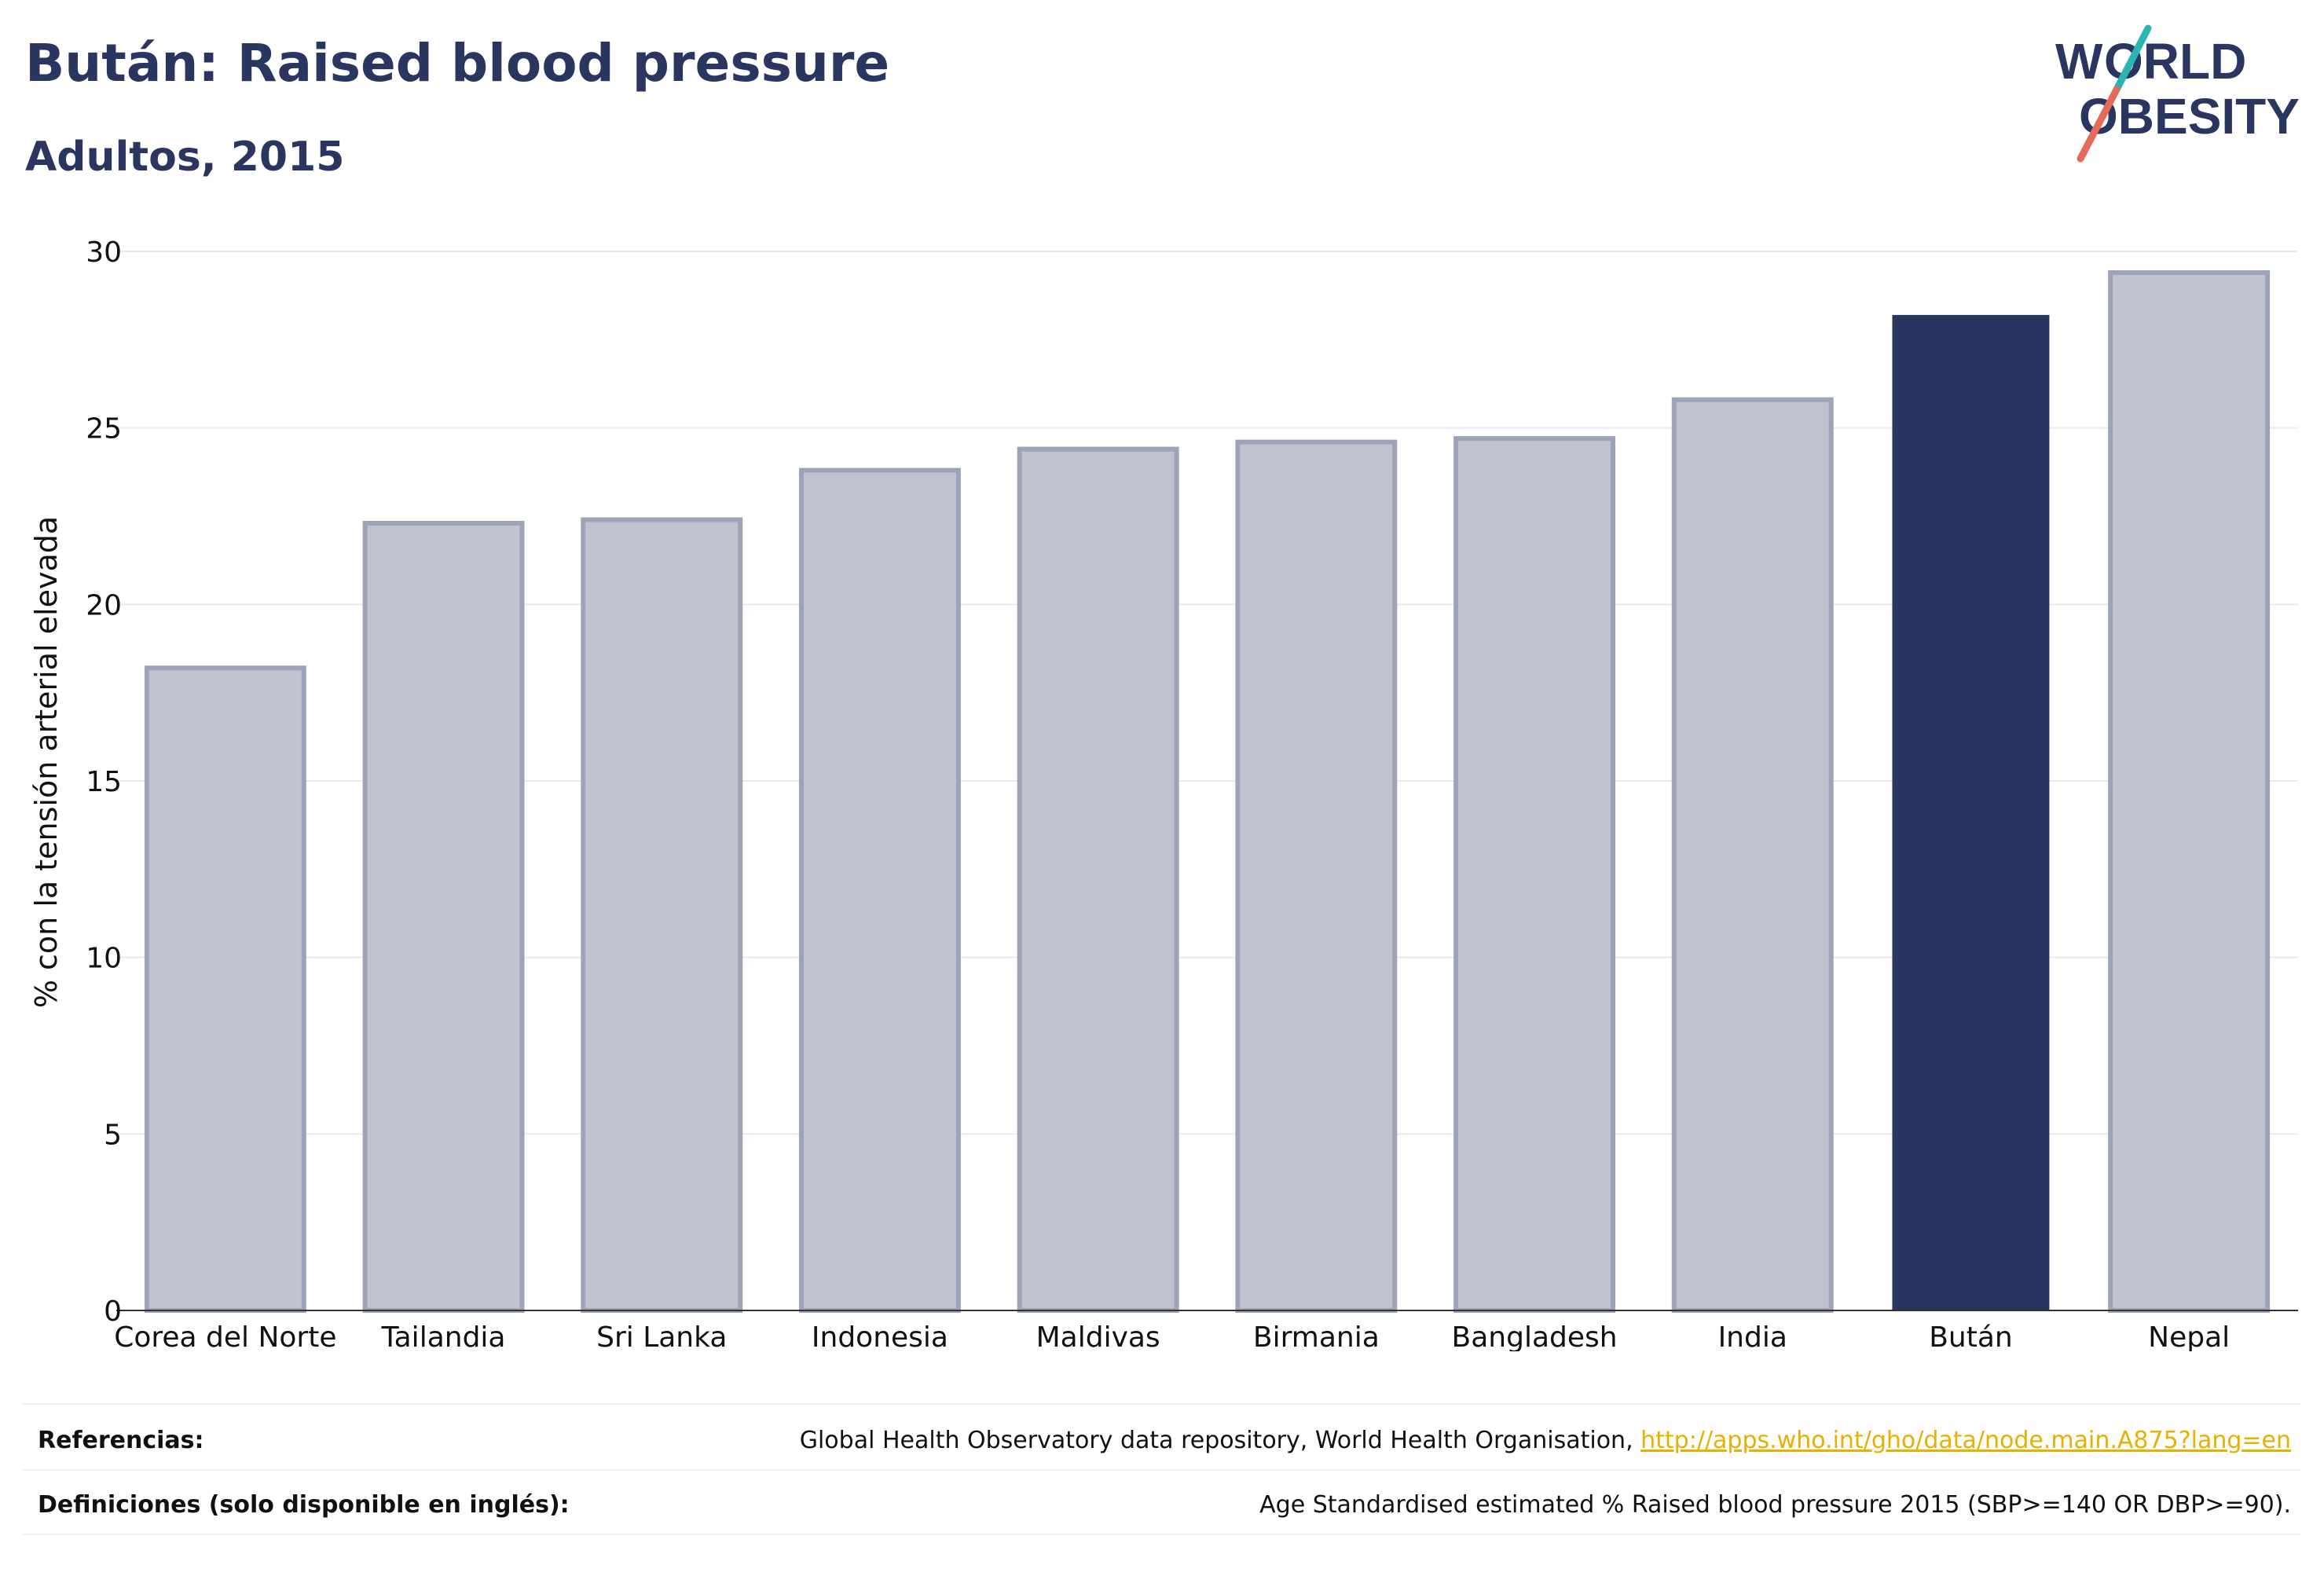 The width and height of the screenshot is (2324, 1576). Describe the element at coordinates (225, 1336) in the screenshot. I see `x-tick-label: Corea del Norte` at that location.